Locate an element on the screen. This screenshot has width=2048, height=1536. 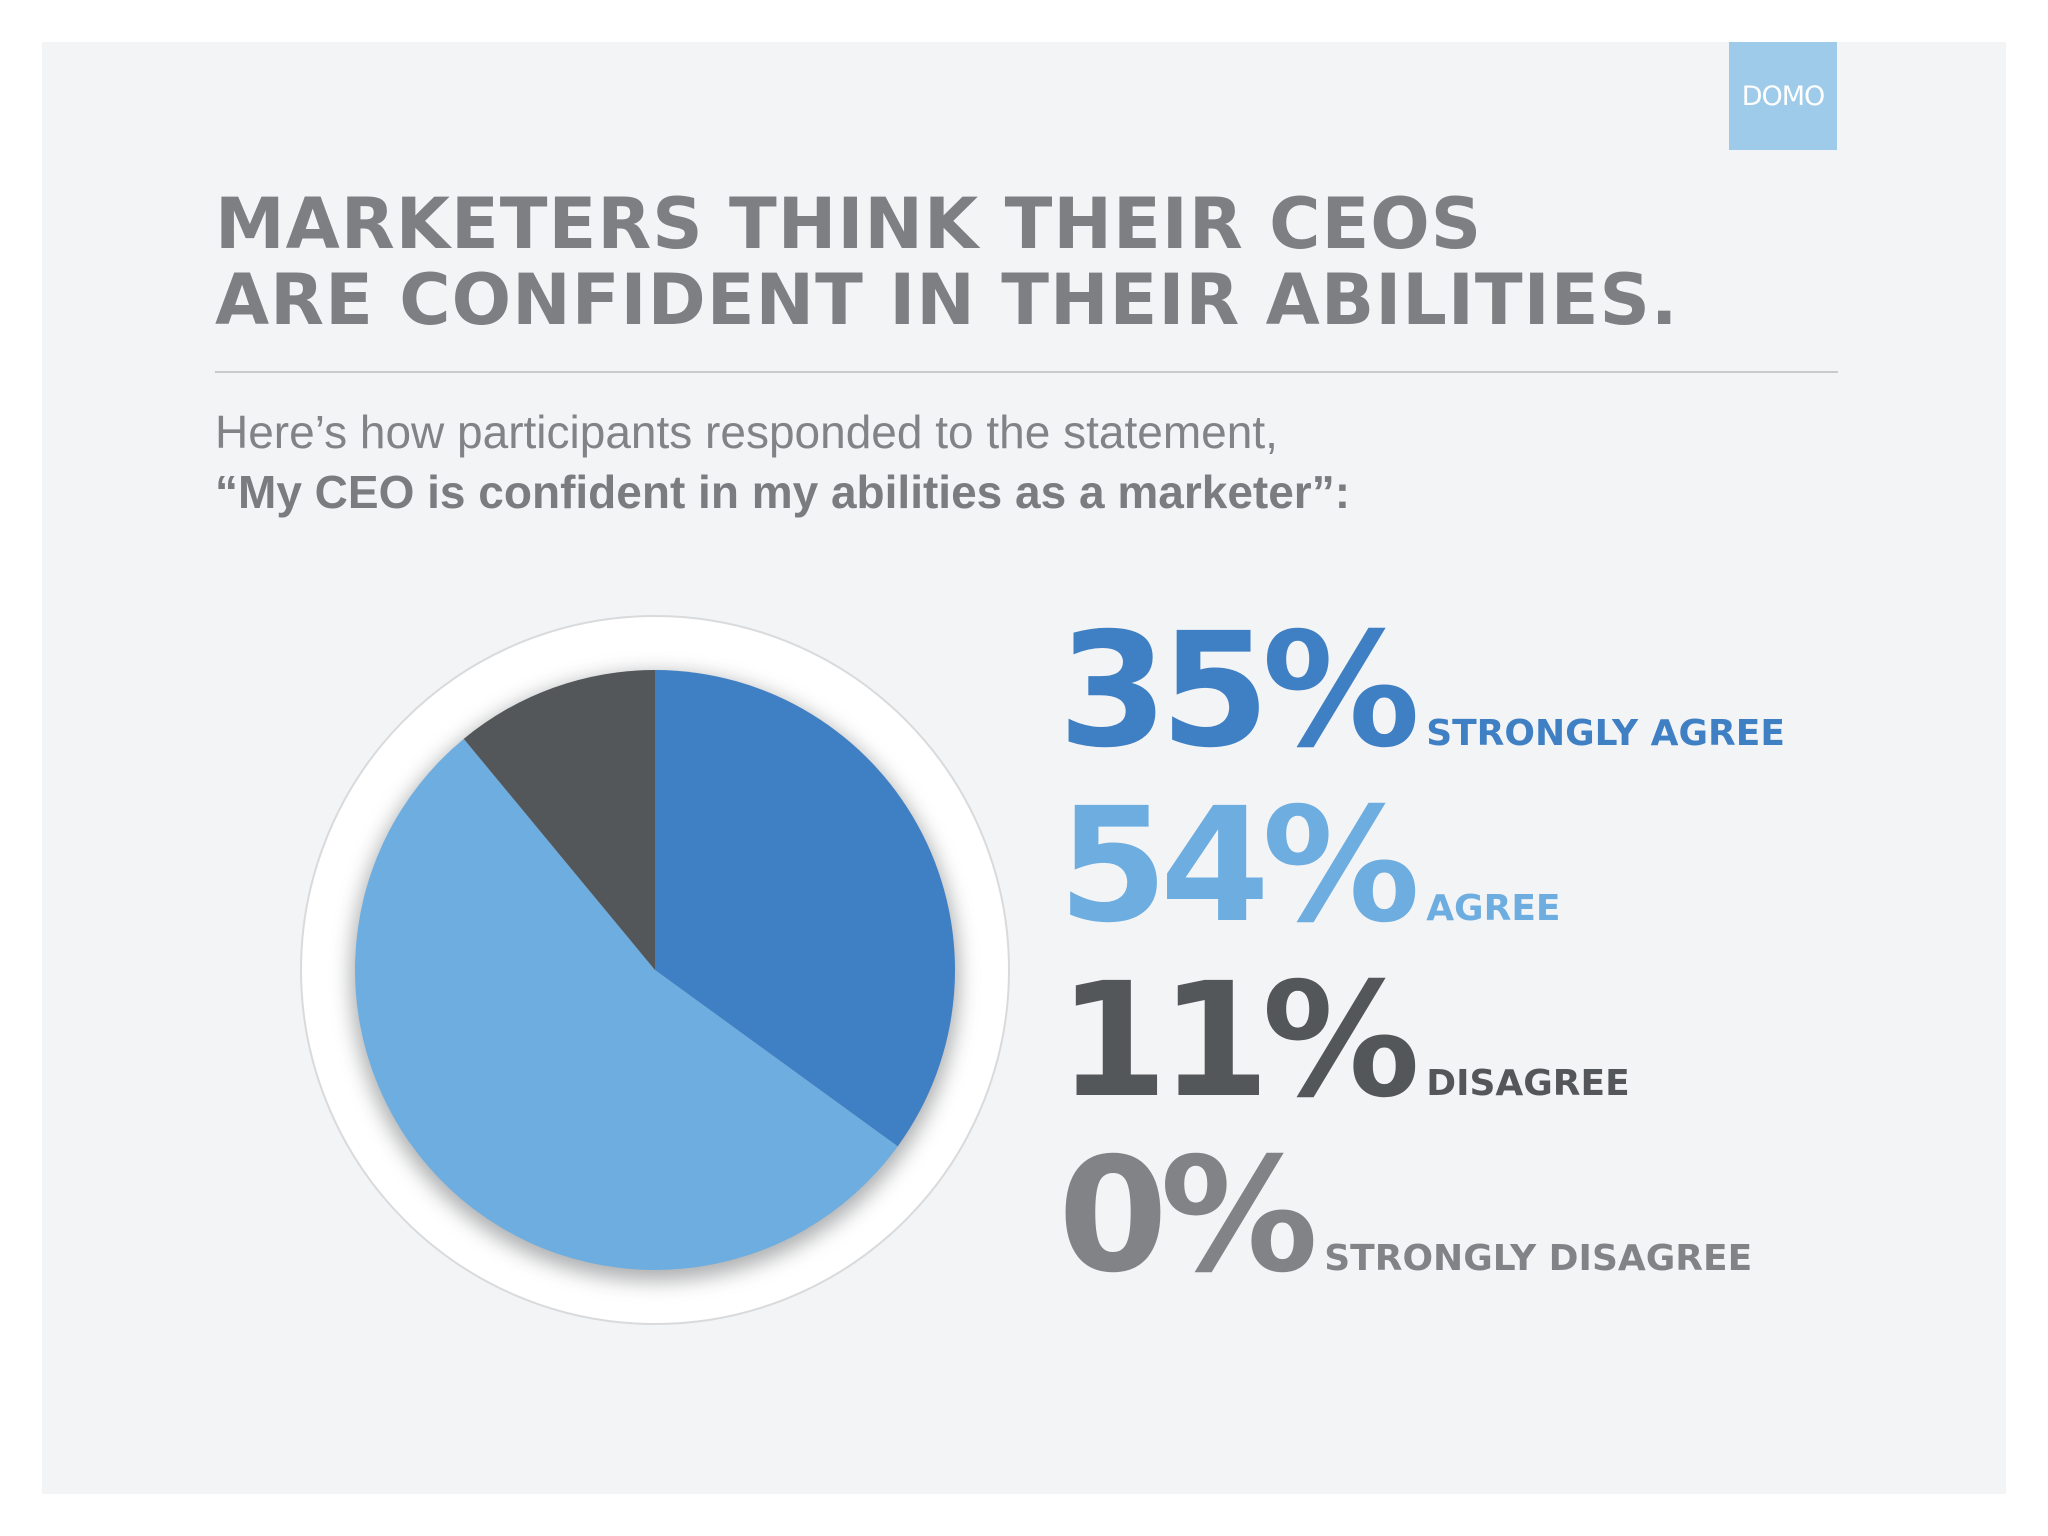
stat-value-strongly-disagree: 0% is located at coordinates (1188, 1216).